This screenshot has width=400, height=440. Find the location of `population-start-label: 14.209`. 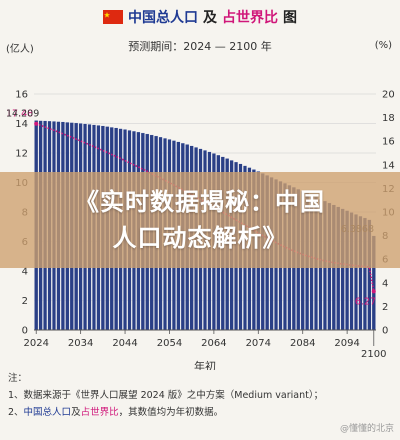

population-start-label: 14.209 is located at coordinates (22, 113).